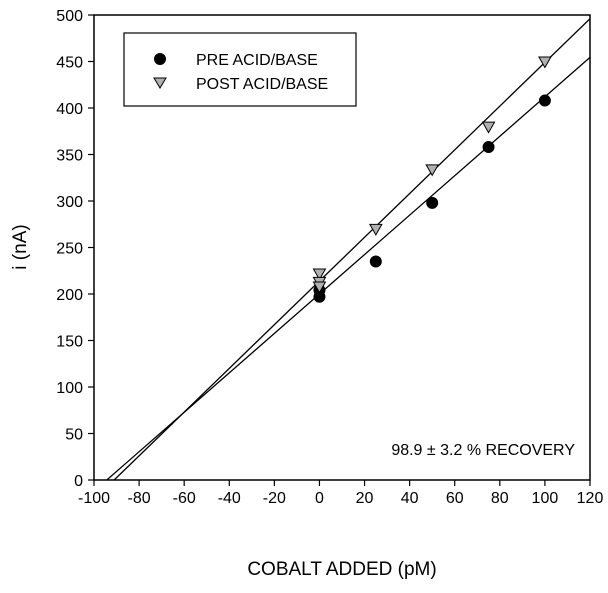  I want to click on x-tick-label: 20, so click(365, 498).